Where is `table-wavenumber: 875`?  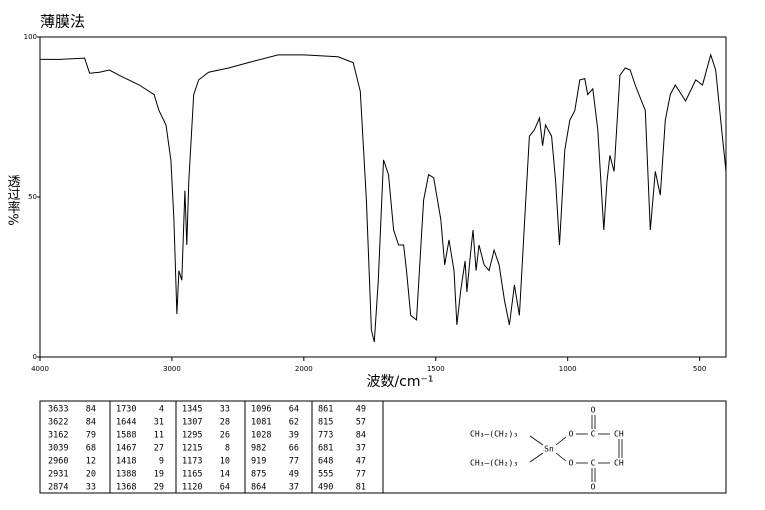 table-wavenumber: 875 is located at coordinates (258, 475).